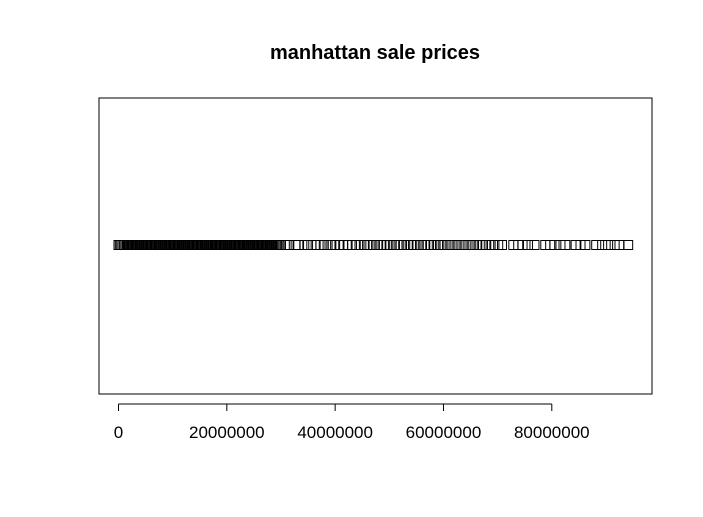 This screenshot has height=517, width=703. I want to click on x-tick-label: 0, so click(118, 432).